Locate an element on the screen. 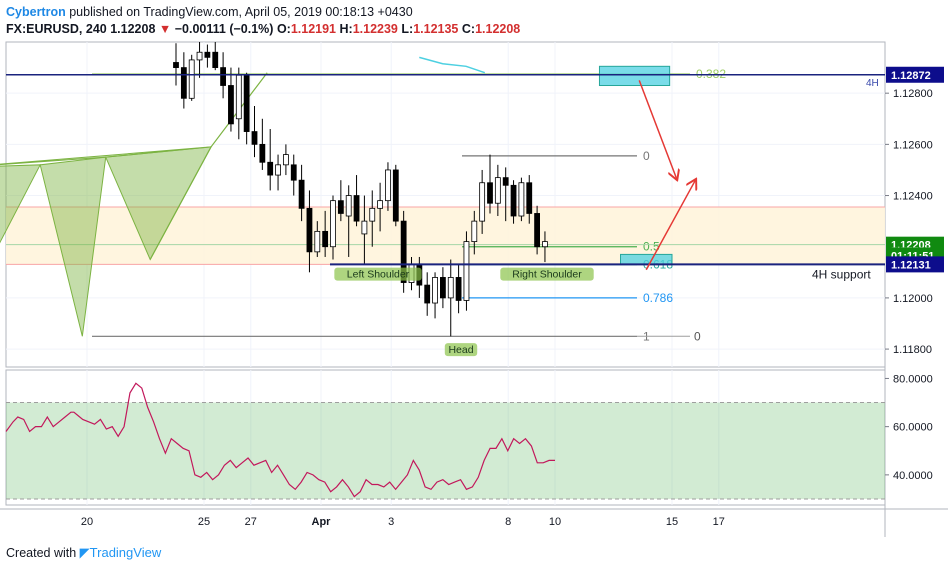 This screenshot has height=571, width=948. highlight-box is located at coordinates (634, 76).